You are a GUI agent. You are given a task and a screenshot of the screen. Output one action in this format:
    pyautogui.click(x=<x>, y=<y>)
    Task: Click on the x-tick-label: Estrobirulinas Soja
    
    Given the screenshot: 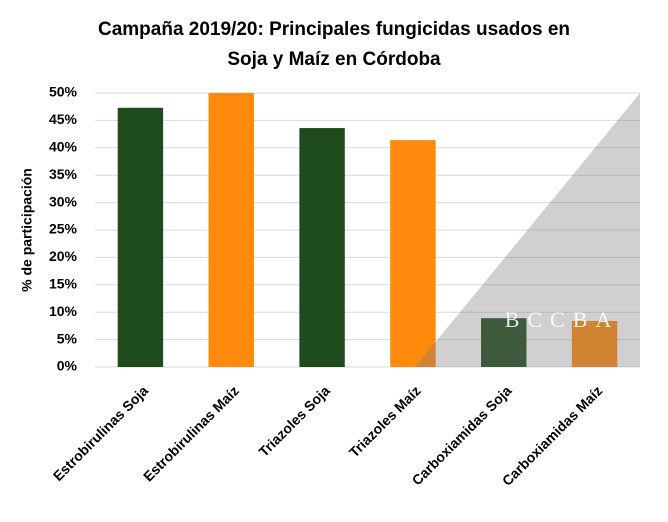 What is the action you would take?
    pyautogui.click(x=101, y=433)
    